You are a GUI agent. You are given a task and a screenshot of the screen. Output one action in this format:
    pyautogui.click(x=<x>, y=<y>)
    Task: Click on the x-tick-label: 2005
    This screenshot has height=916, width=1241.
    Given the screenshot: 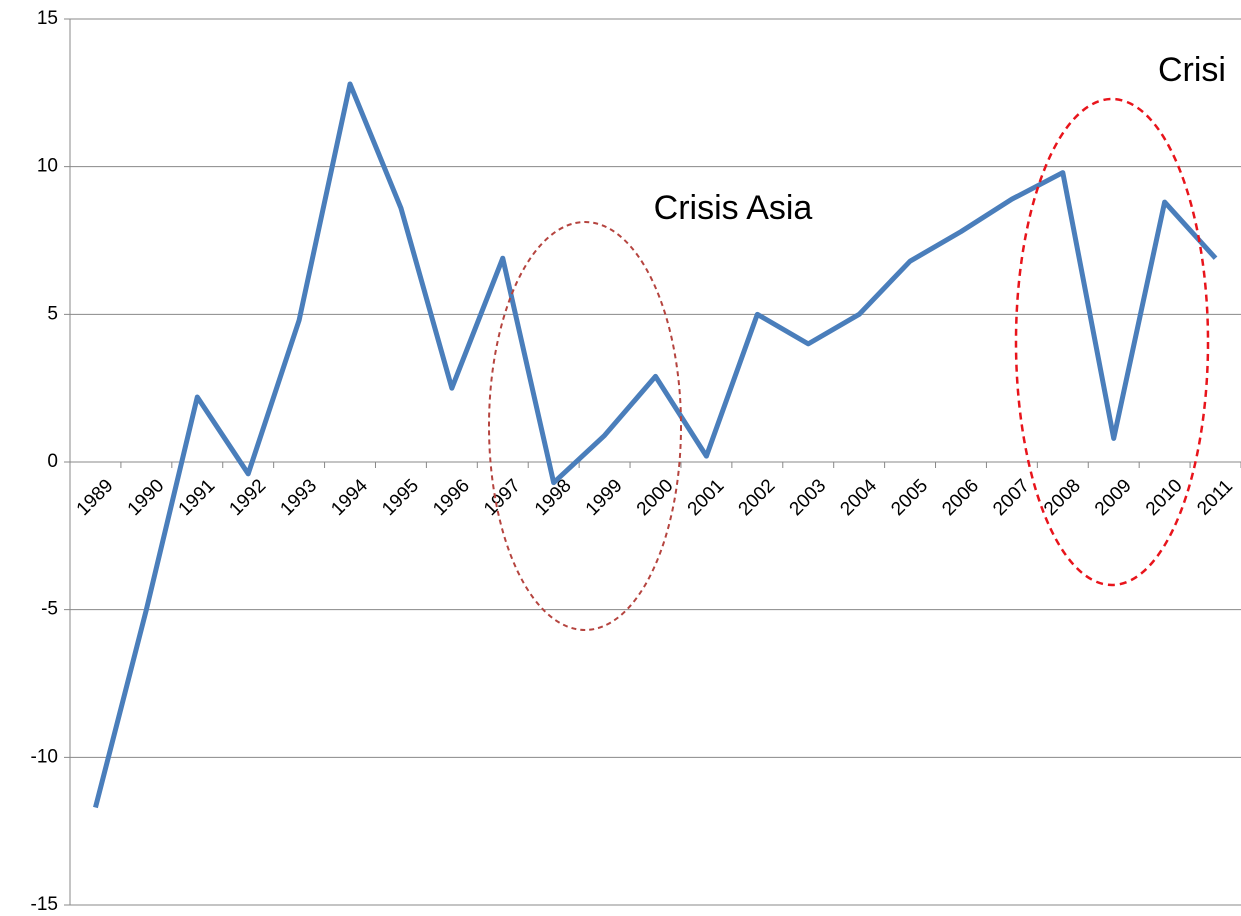 What is the action you would take?
    pyautogui.click(x=909, y=497)
    